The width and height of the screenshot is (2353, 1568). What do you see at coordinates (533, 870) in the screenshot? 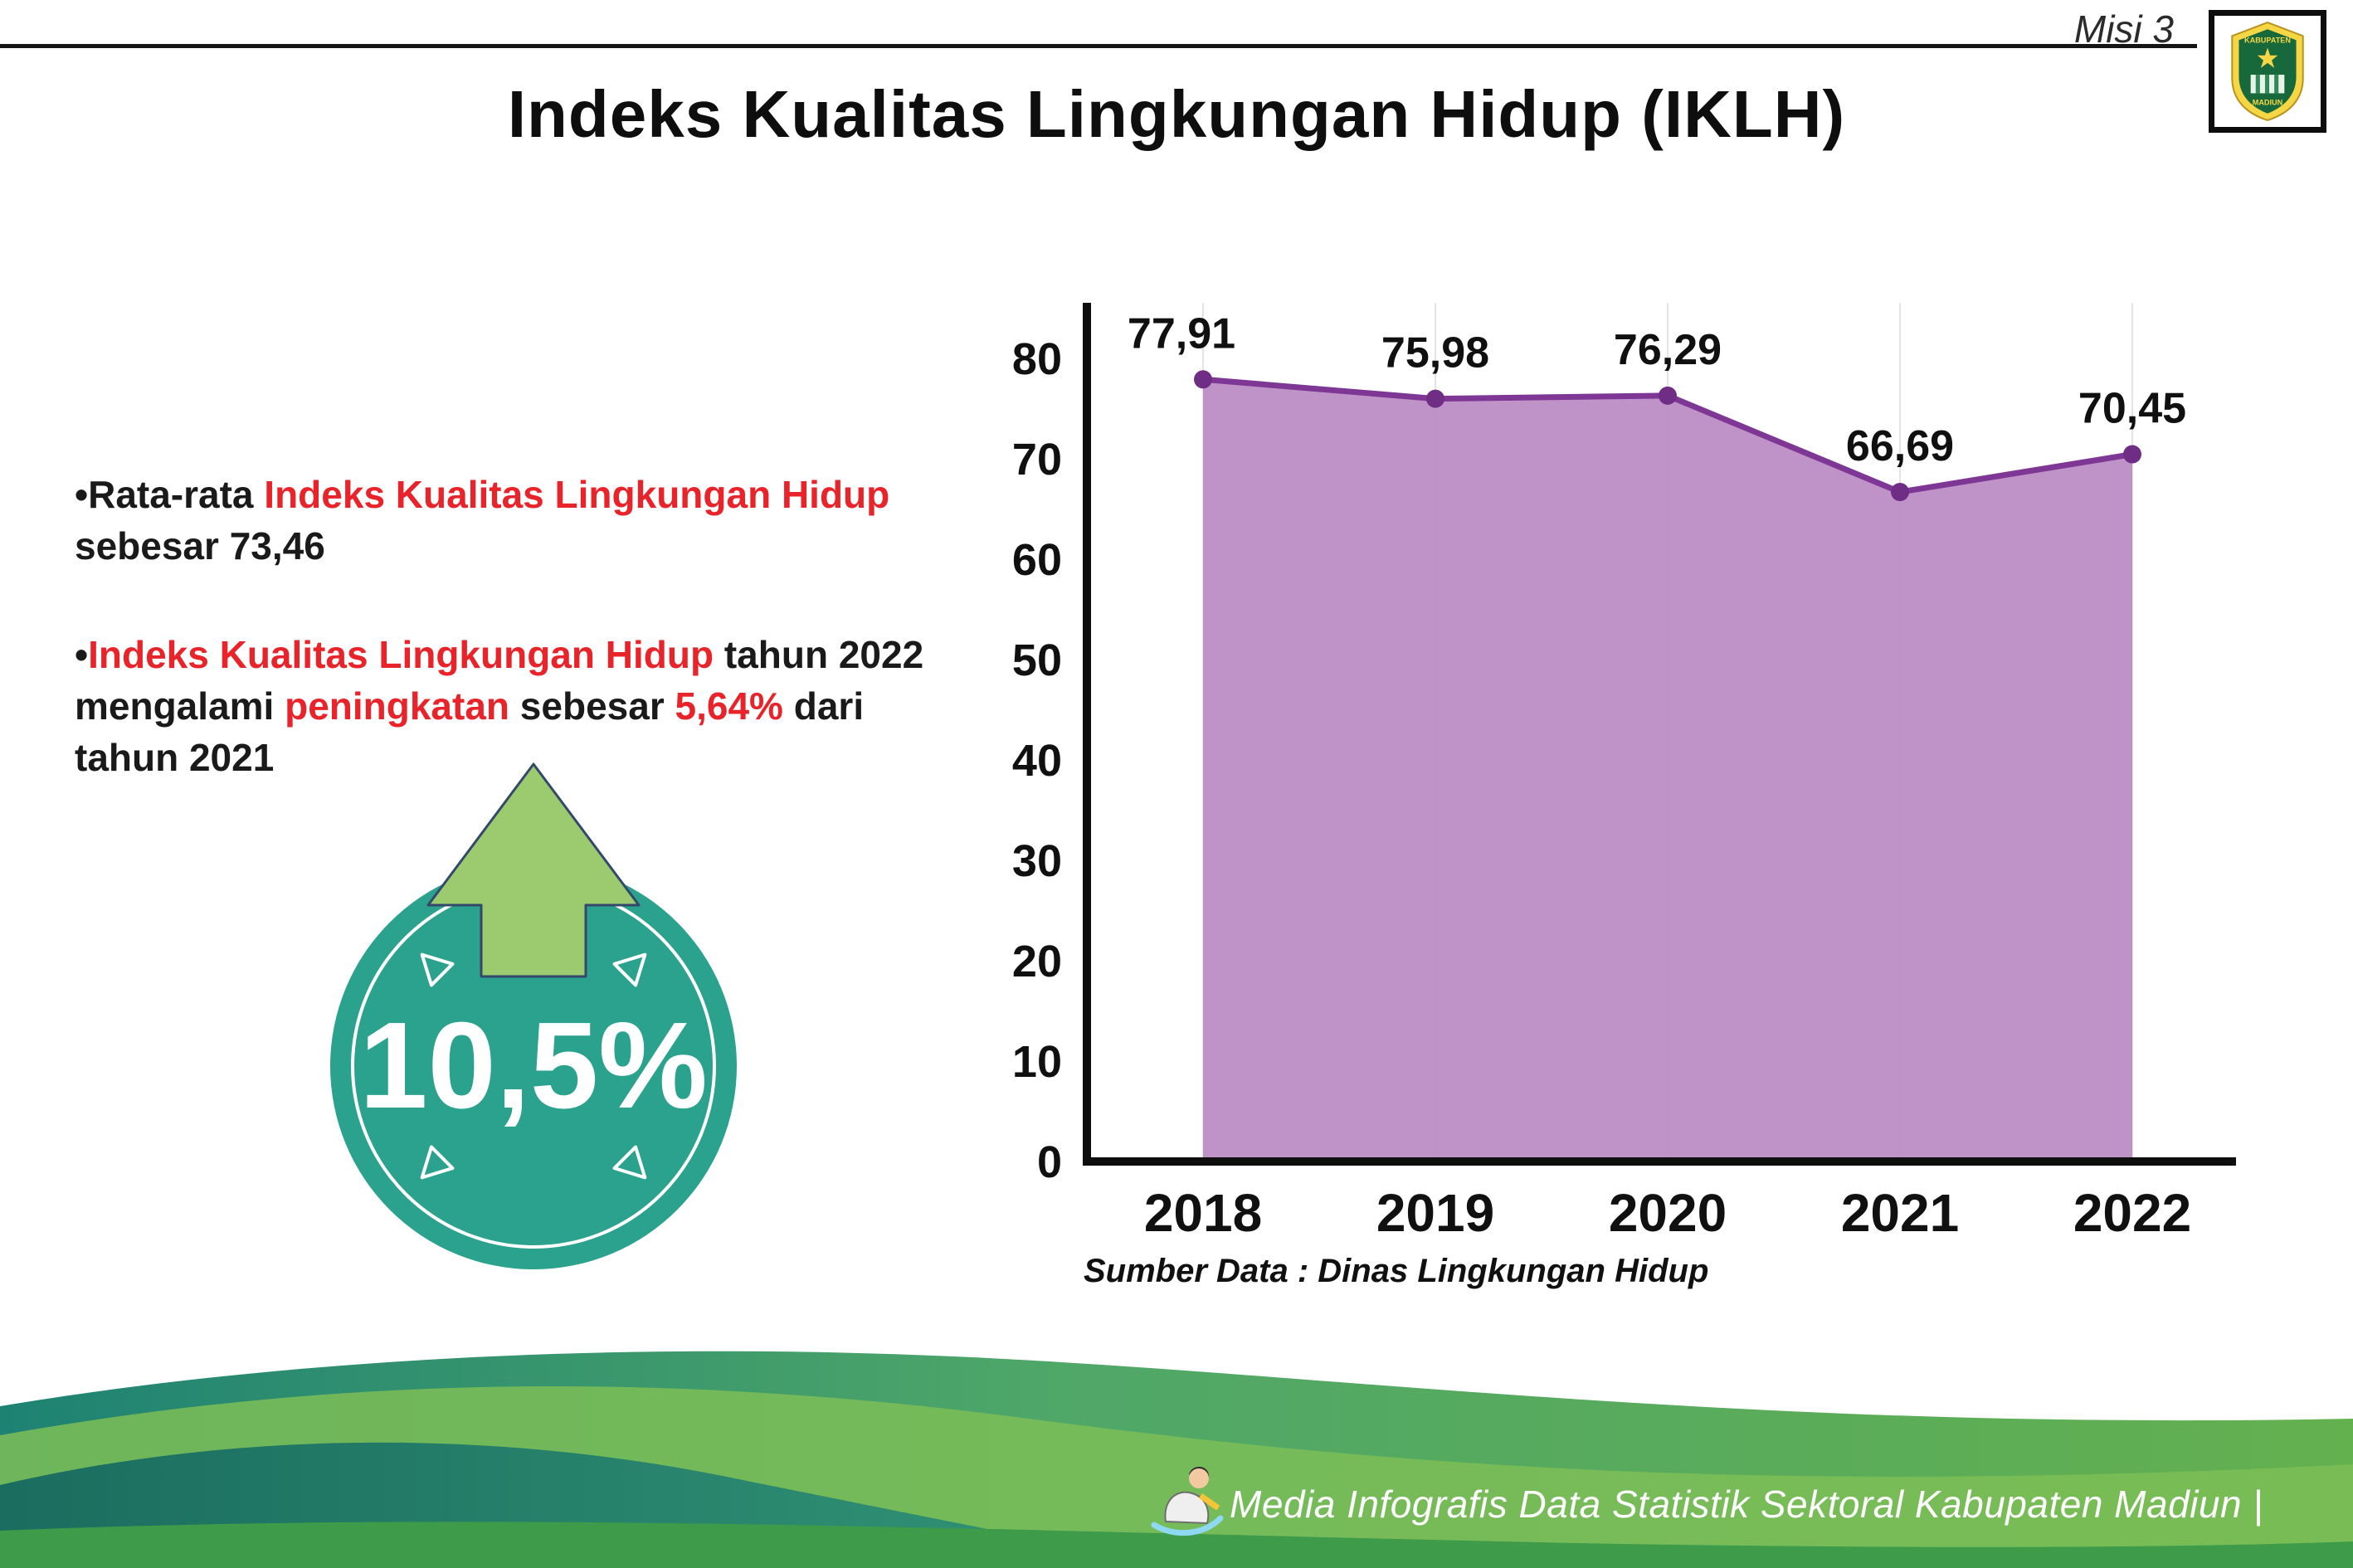
I see `up-arrow-icon` at bounding box center [533, 870].